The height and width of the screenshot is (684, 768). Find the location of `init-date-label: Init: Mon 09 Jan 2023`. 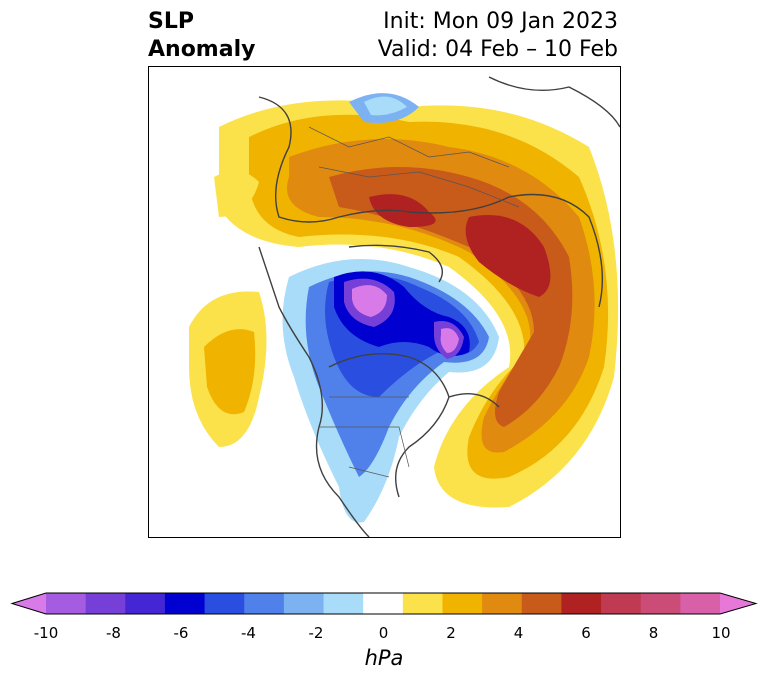

init-date-label: Init: Mon 09 Jan 2023 is located at coordinates (500, 21).